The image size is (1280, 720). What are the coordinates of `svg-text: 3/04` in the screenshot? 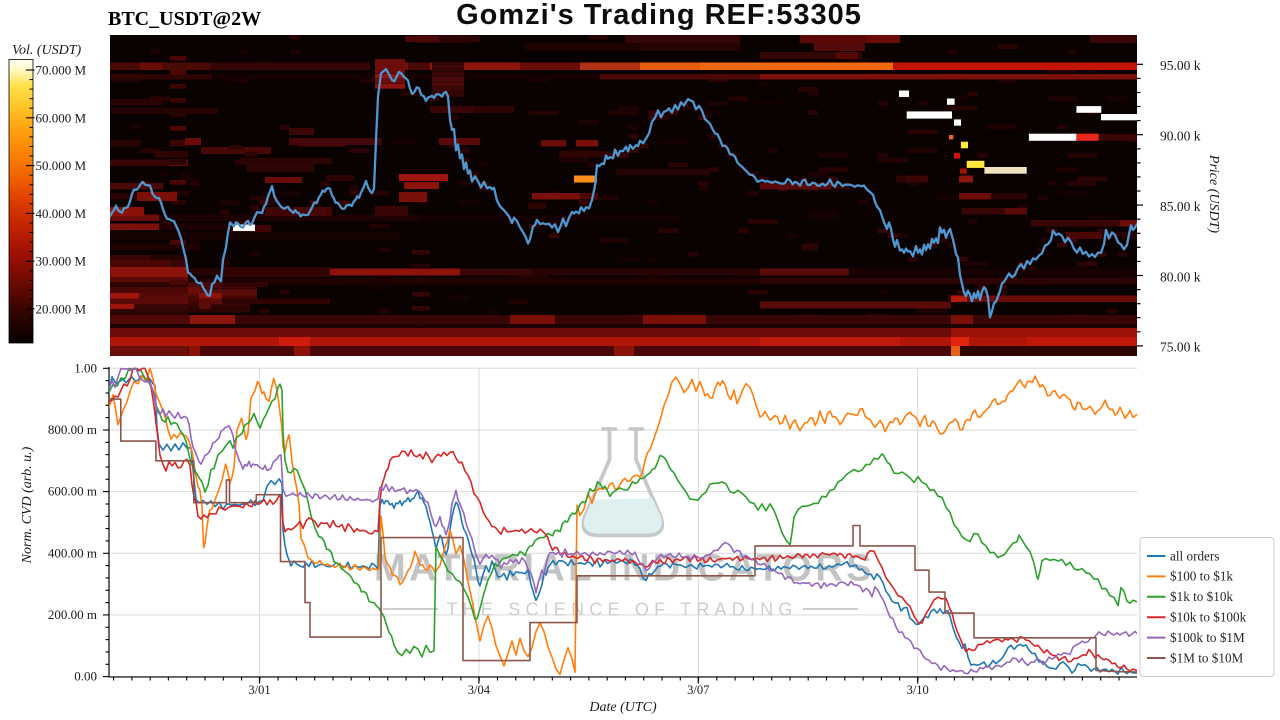 It's located at (479, 690).